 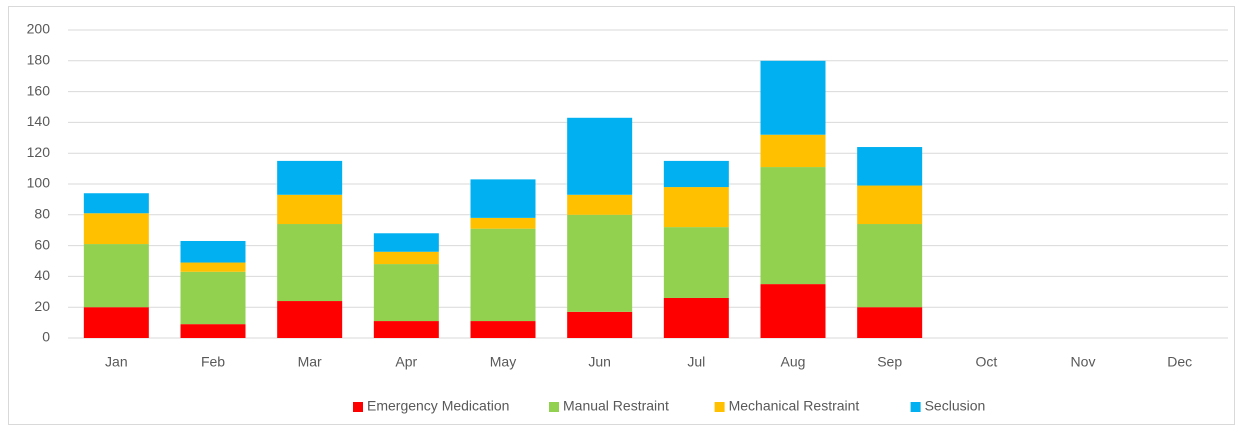 What do you see at coordinates (39, 121) in the screenshot?
I see `y-tick-label: 140` at bounding box center [39, 121].